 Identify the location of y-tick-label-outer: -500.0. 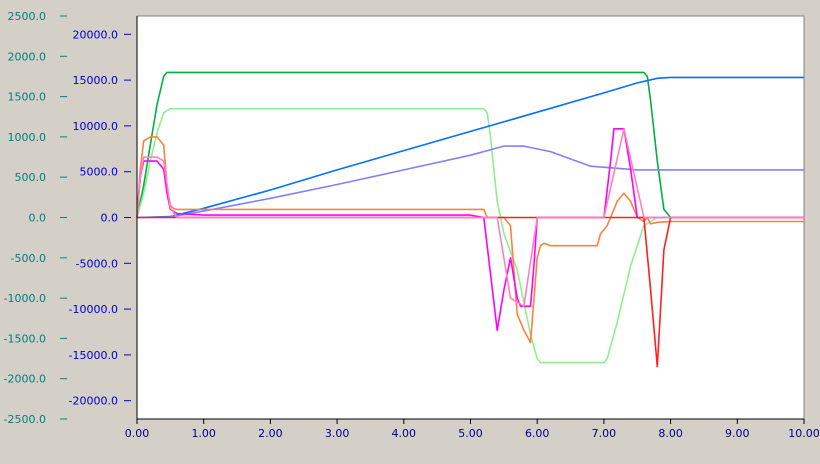
(28, 258).